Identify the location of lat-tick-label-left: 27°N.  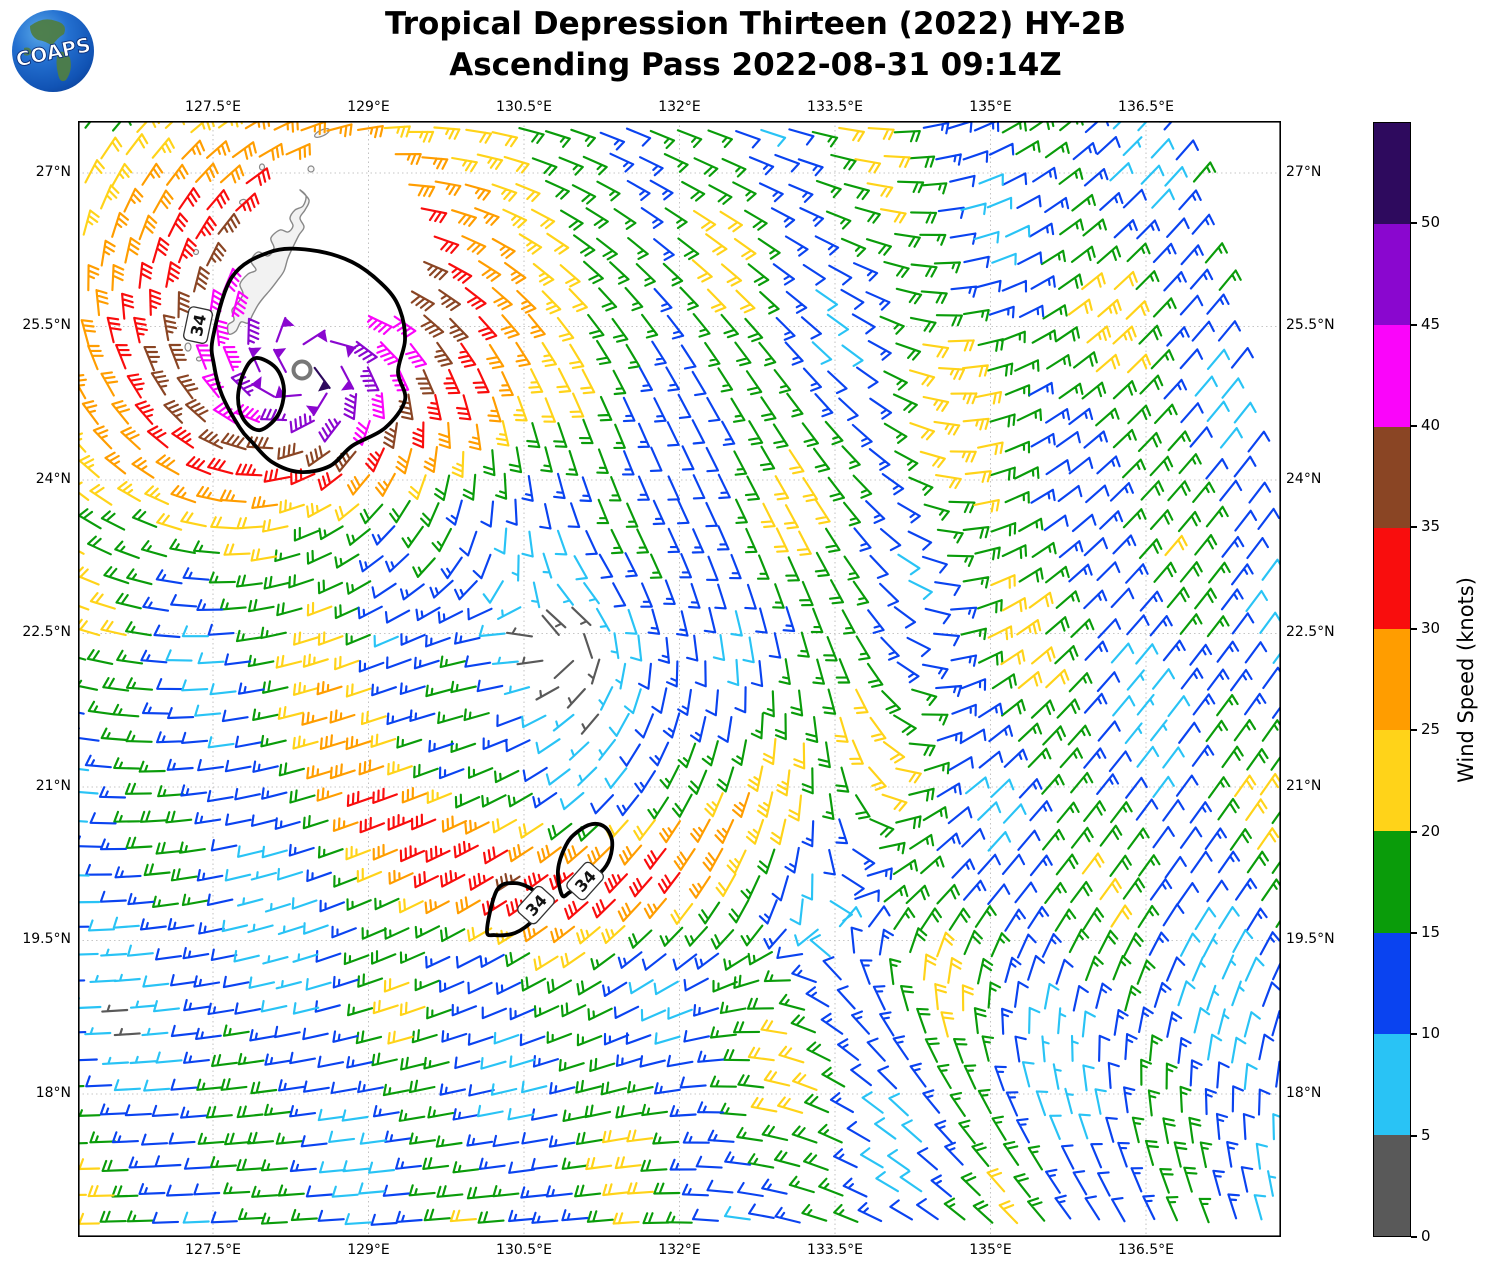
(53, 172).